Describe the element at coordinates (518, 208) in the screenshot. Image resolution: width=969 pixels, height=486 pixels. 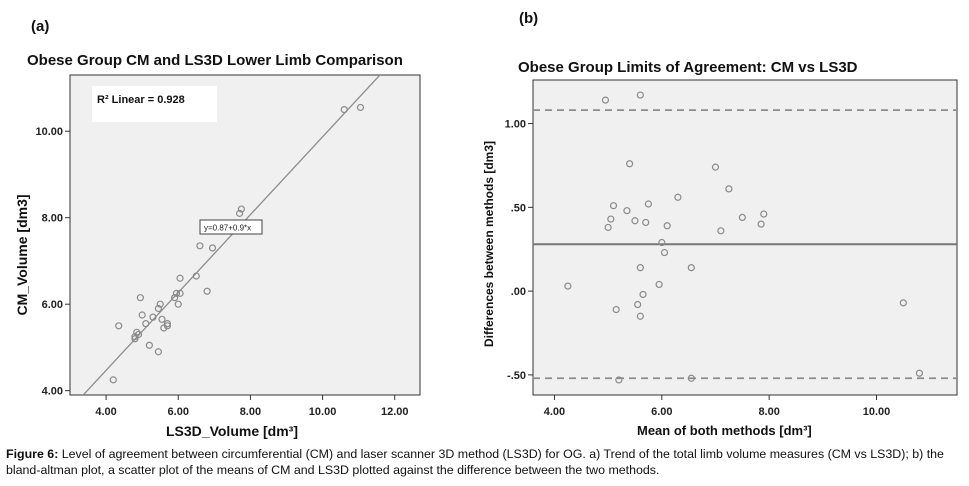
I see `y-tick-label: .50` at that location.